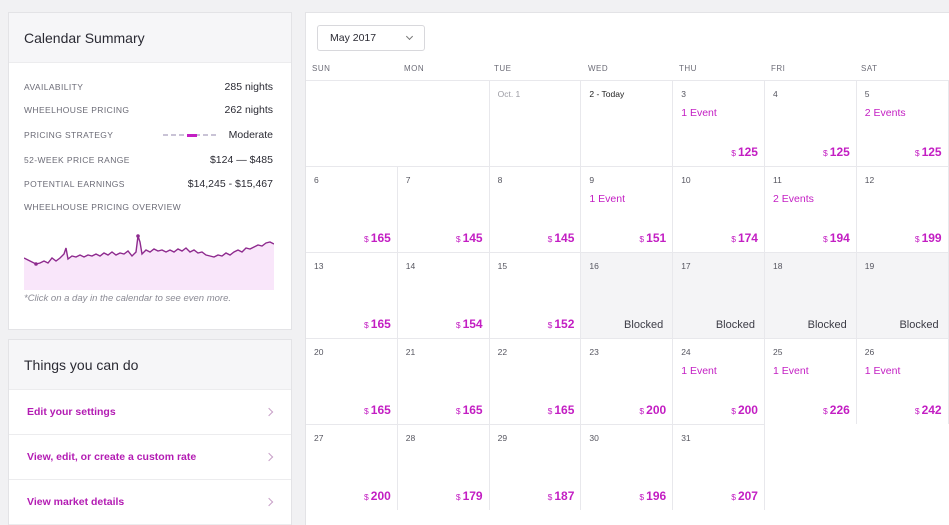  Describe the element at coordinates (627, 209) in the screenshot. I see `calendar-day-cell: 9 1 Event $151` at that location.